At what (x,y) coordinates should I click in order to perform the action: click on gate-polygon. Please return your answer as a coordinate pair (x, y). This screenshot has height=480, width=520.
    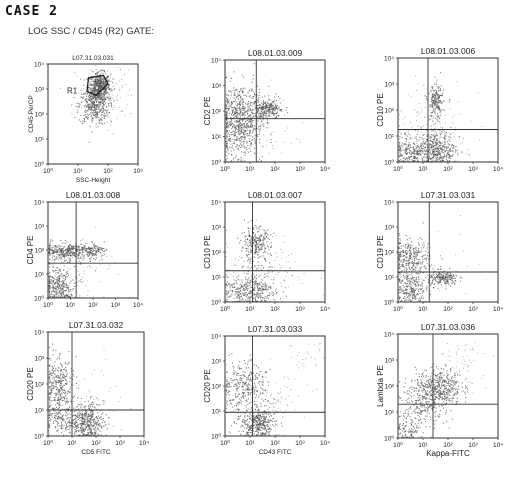
    Looking at the image, I should click on (97, 85).